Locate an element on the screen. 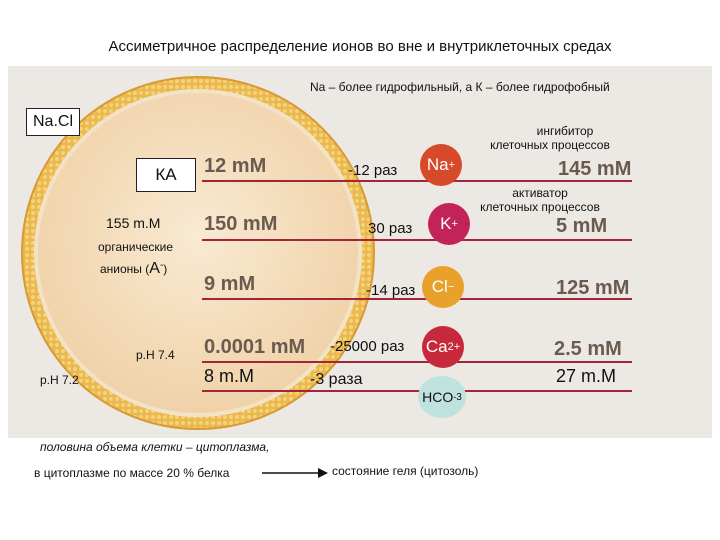  na-ion-icon: Na + is located at coordinates (441, 165).